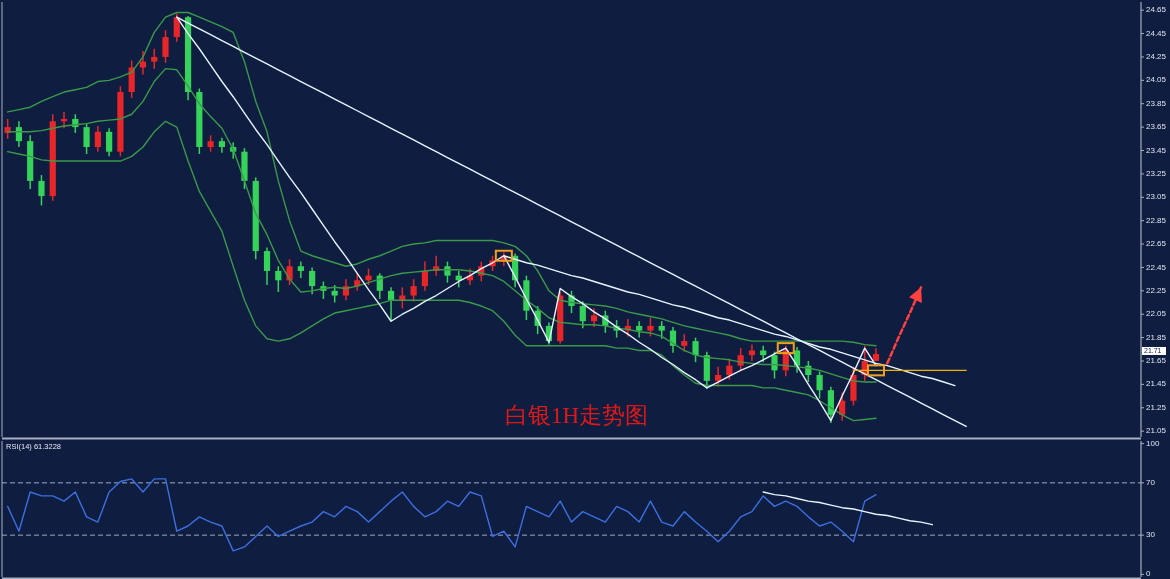 The width and height of the screenshot is (1170, 579). I want to click on y-tick-label: 100, so click(1153, 443).